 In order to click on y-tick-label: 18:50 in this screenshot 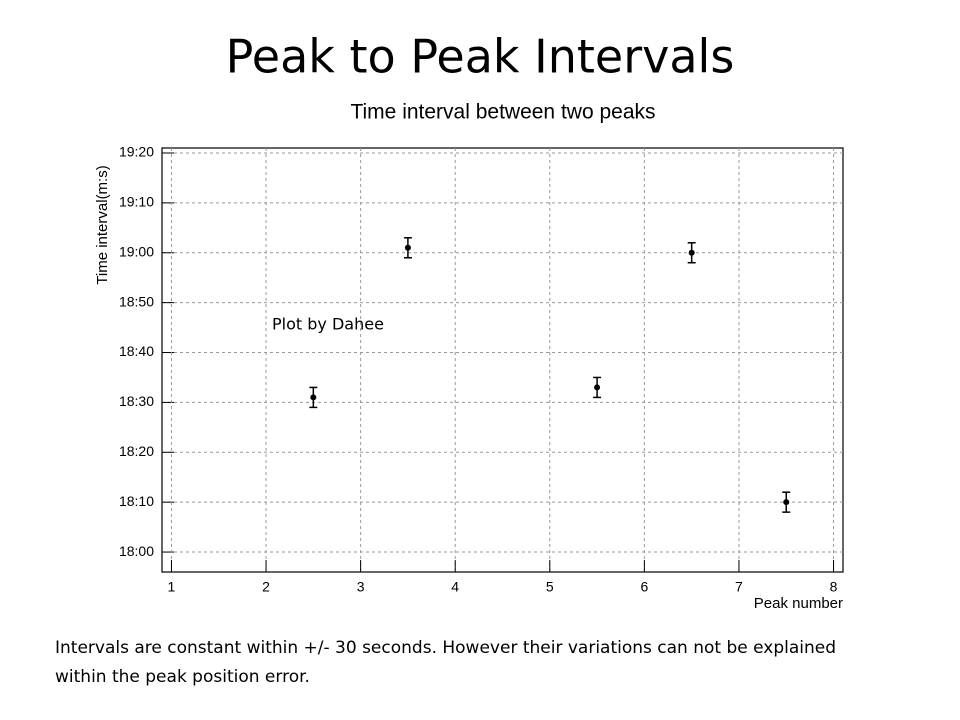, I will do `click(136, 301)`.